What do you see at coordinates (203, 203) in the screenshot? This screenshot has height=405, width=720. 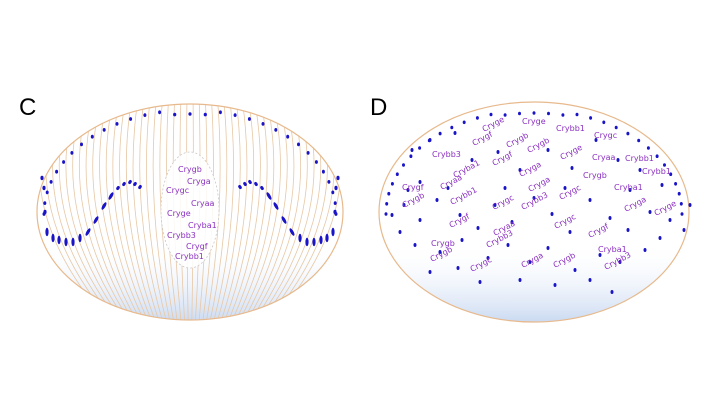 I see `gene-label: Cryaa` at bounding box center [203, 203].